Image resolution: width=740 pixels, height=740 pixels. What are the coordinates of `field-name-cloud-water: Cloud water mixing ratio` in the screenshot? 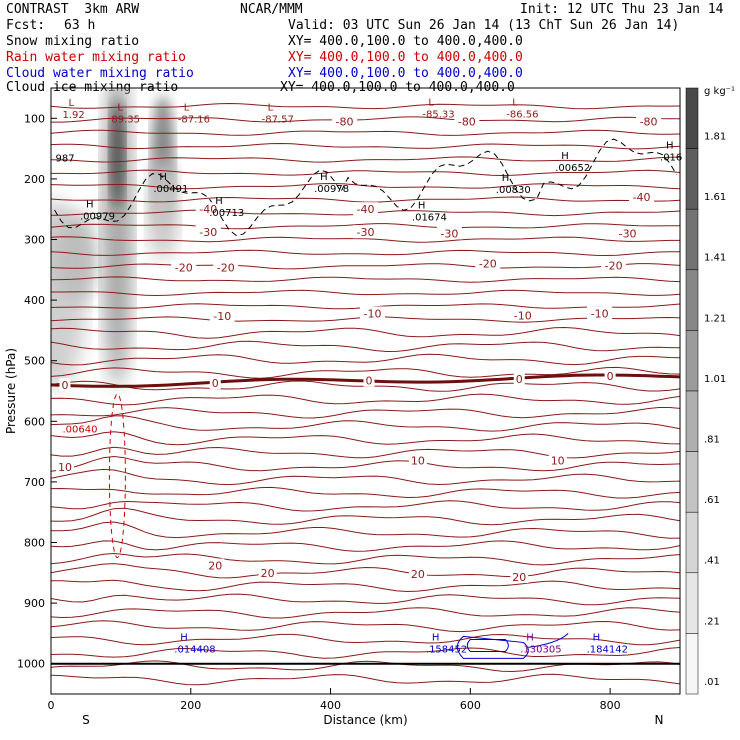 It's located at (100, 73).